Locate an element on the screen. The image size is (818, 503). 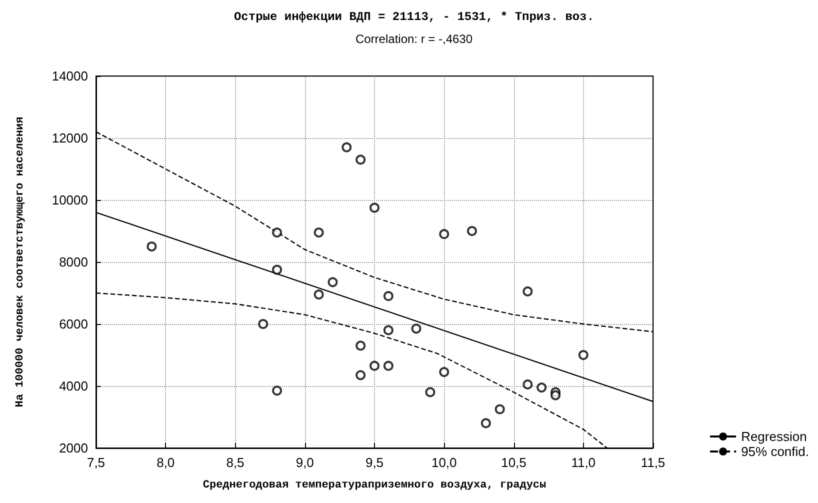
y-tick-label: 4000 is located at coordinates (73, 386).